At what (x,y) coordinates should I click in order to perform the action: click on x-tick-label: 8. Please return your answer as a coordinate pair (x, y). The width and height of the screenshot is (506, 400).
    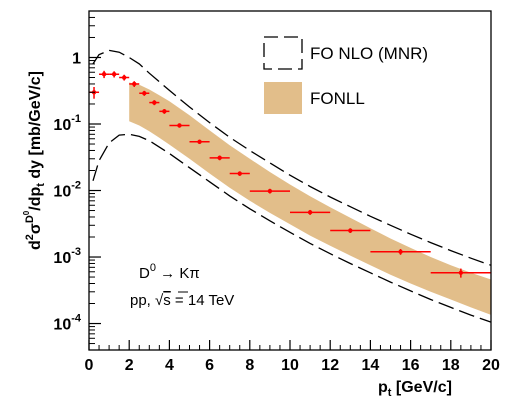
    Looking at the image, I should click on (249, 365).